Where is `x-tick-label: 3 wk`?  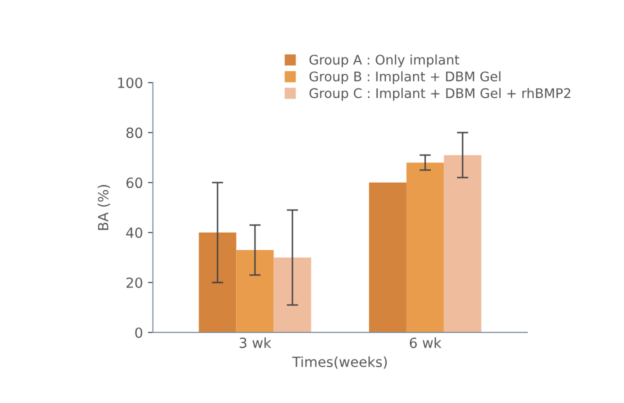 x-tick-label: 3 wk is located at coordinates (256, 342).